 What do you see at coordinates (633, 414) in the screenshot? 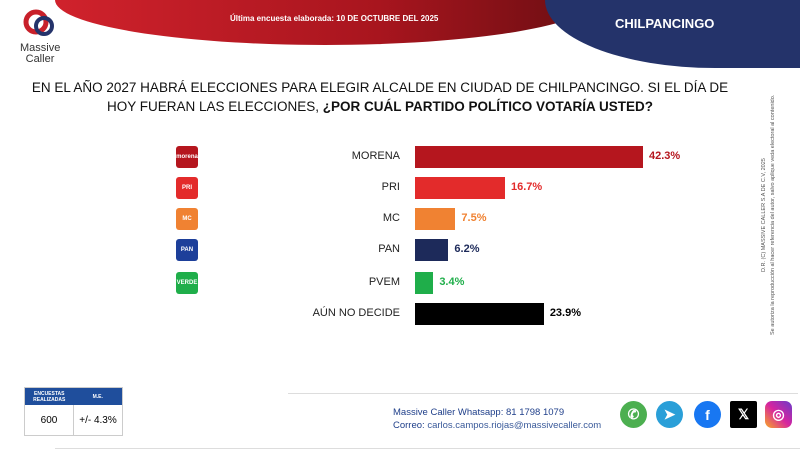
I see `whatsapp-icon: ✆` at bounding box center [633, 414].